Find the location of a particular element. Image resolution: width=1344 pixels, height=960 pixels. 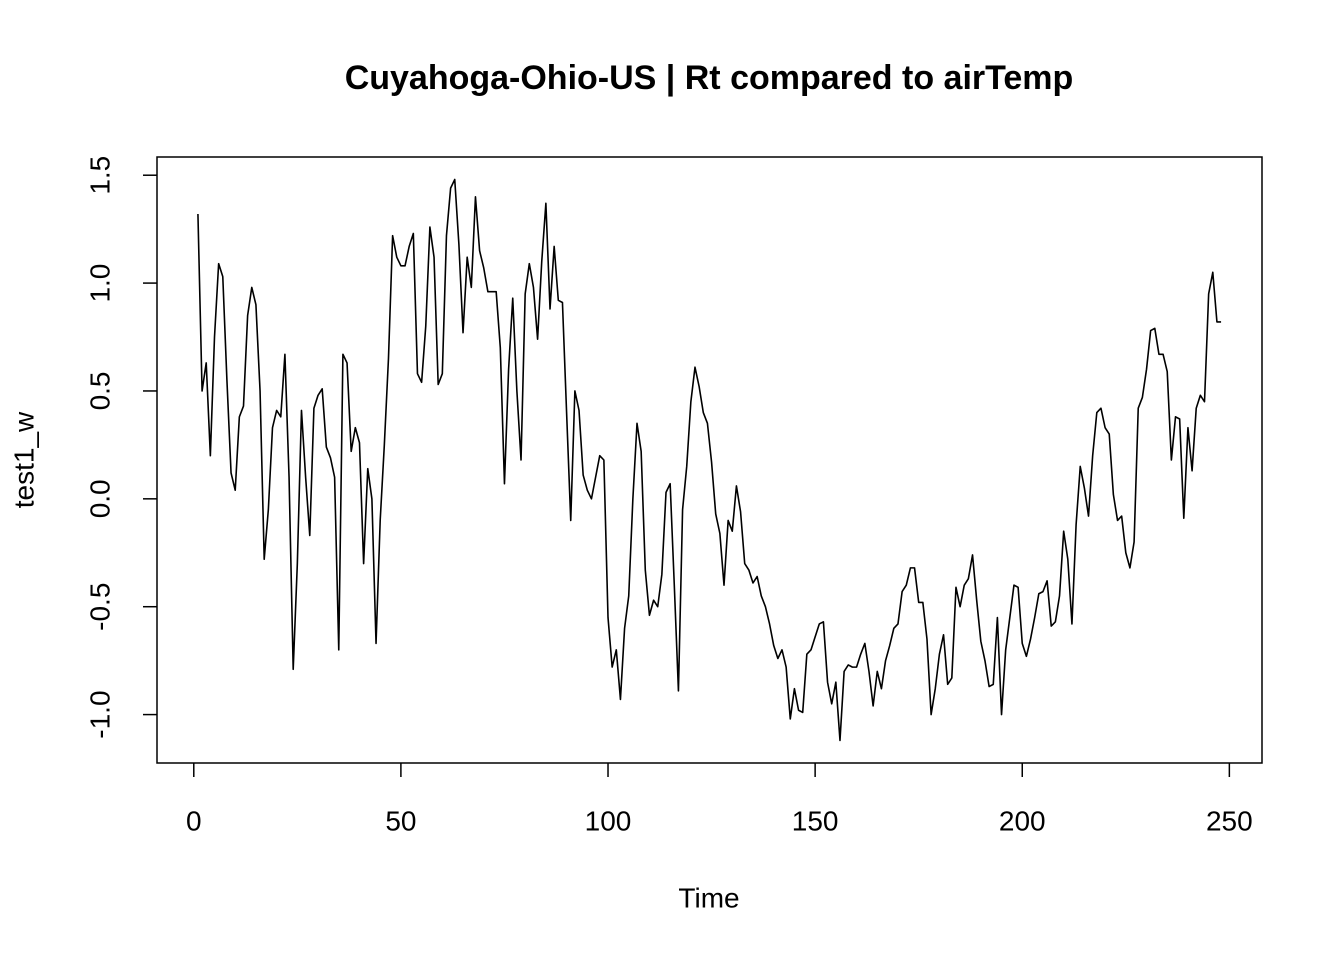

x-tick-label: 100 is located at coordinates (608, 820).